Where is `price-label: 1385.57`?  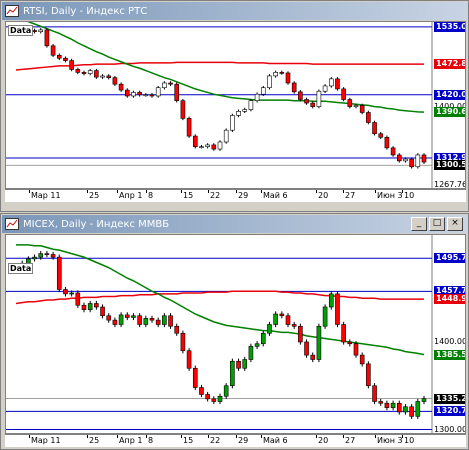 price-label: 1385.57 is located at coordinates (449, 354).